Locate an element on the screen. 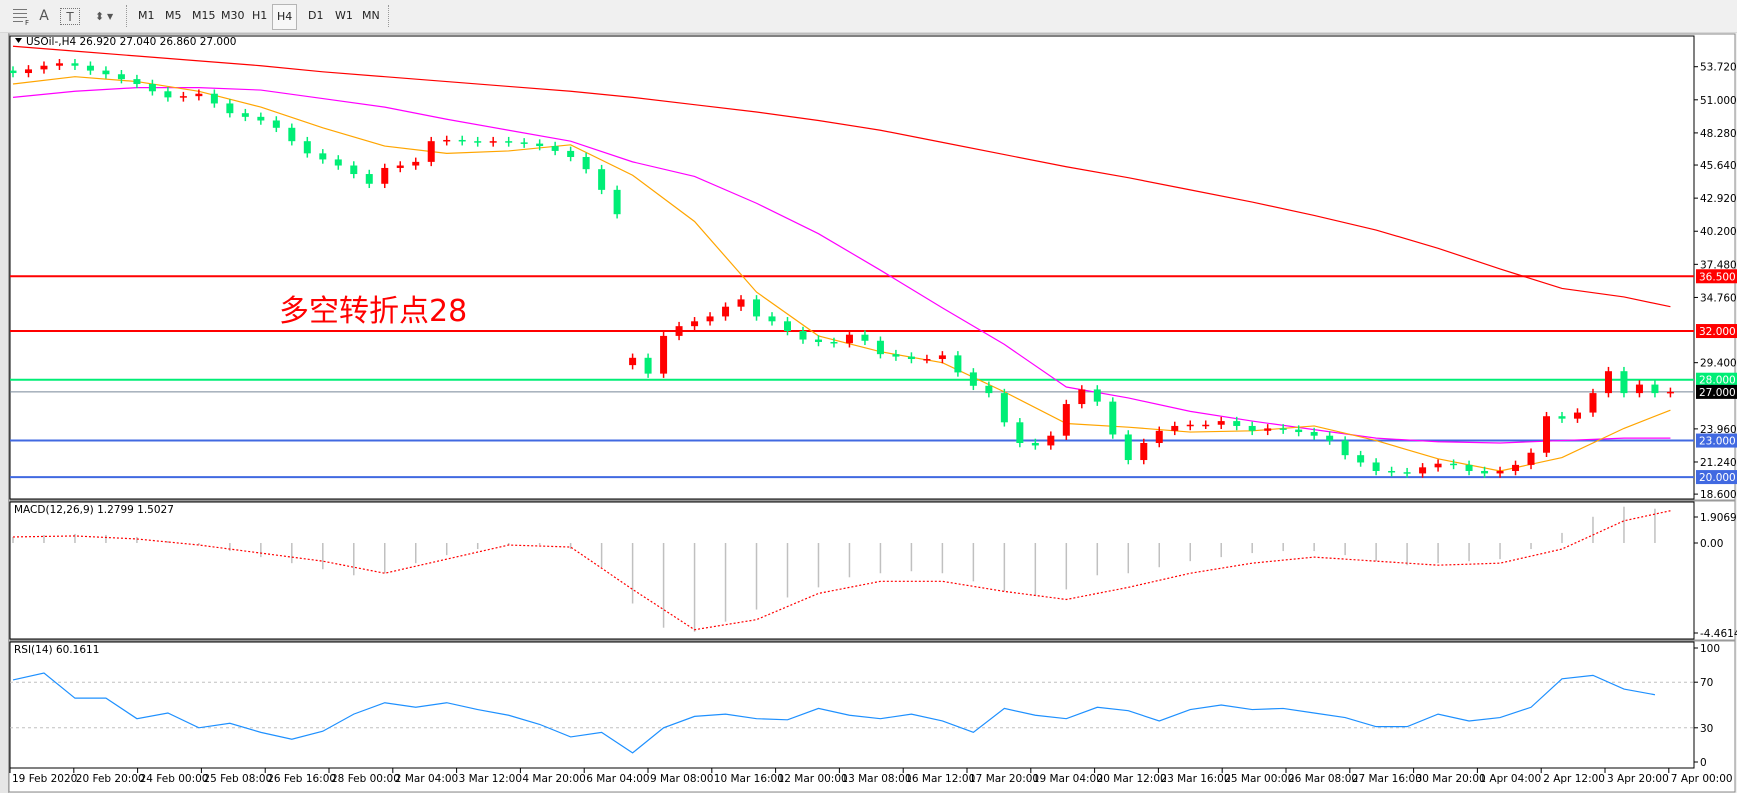  timeframe-m5: M5 is located at coordinates (173, 15).